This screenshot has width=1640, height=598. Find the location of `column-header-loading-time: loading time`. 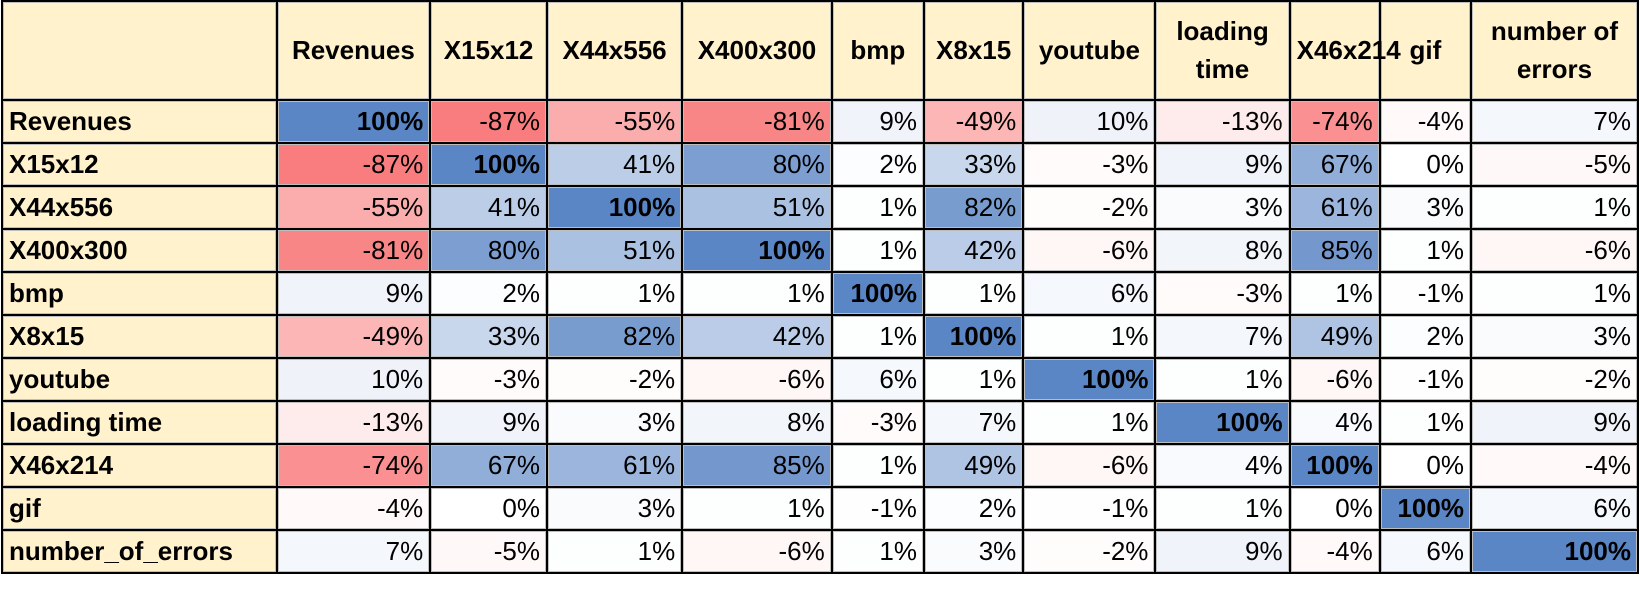

column-header-loading-time: loading time is located at coordinates (1222, 50).